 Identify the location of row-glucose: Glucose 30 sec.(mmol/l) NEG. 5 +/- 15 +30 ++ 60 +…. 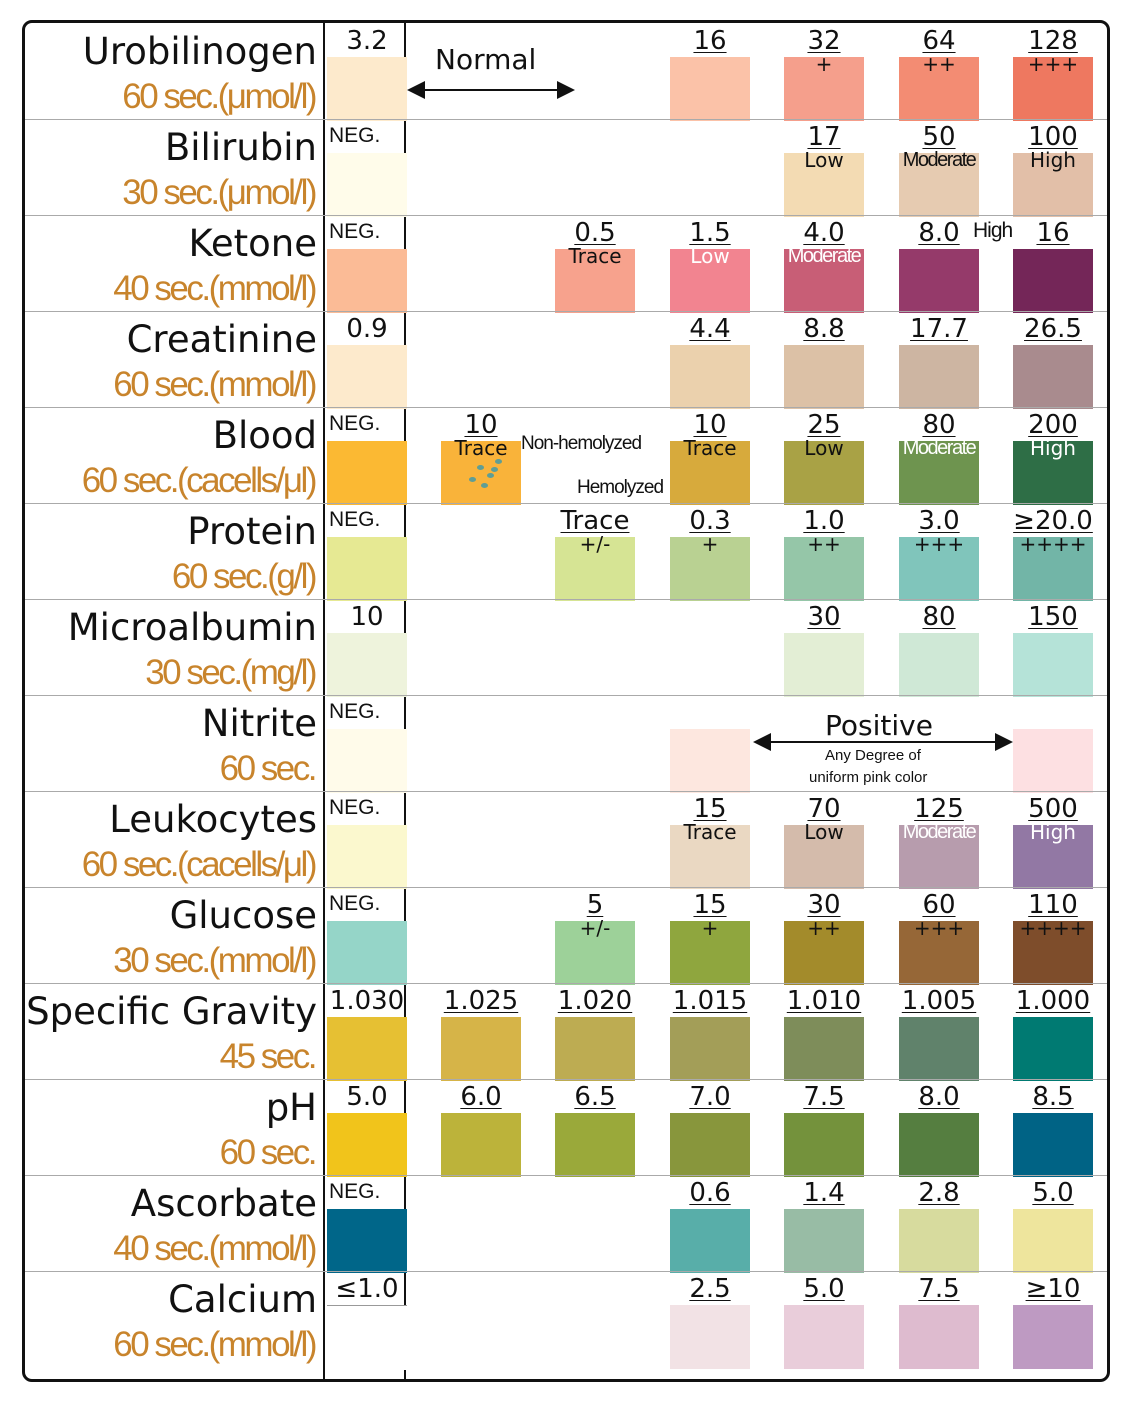
(566, 936).